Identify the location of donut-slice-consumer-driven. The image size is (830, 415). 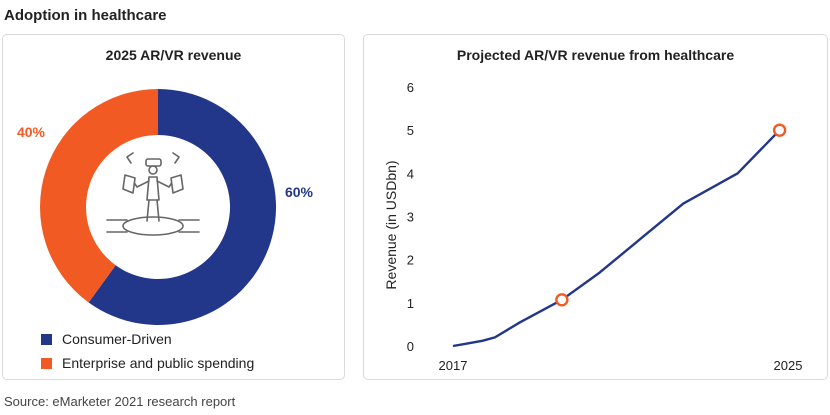
(182, 207).